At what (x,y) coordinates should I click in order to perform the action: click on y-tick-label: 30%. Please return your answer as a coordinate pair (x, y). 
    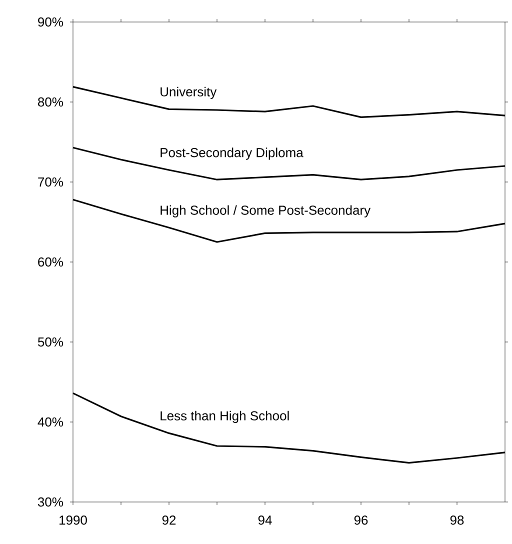
    Looking at the image, I should click on (51, 502).